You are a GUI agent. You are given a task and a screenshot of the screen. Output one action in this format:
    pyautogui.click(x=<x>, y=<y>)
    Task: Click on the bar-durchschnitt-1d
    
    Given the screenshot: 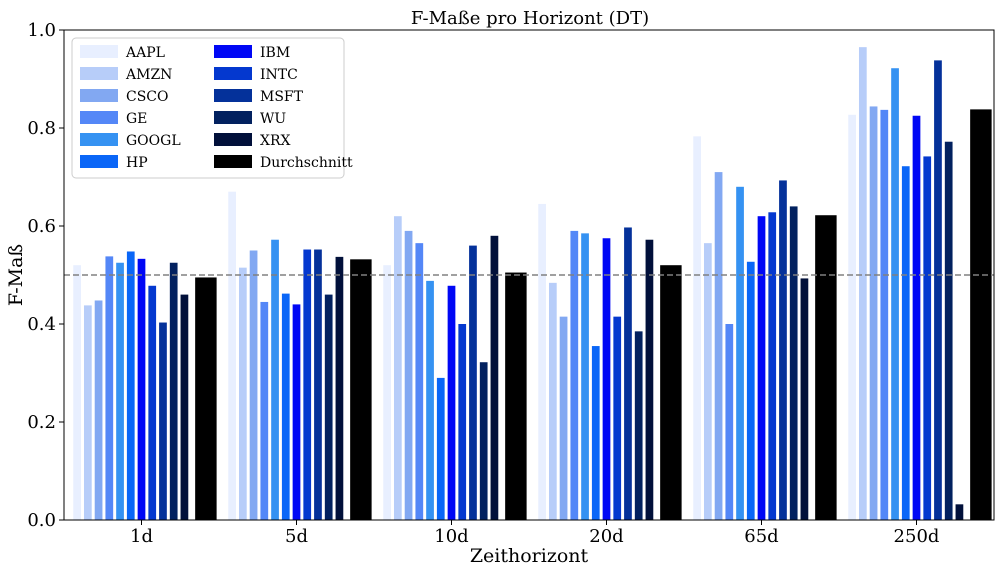 What is the action you would take?
    pyautogui.click(x=206, y=398)
    